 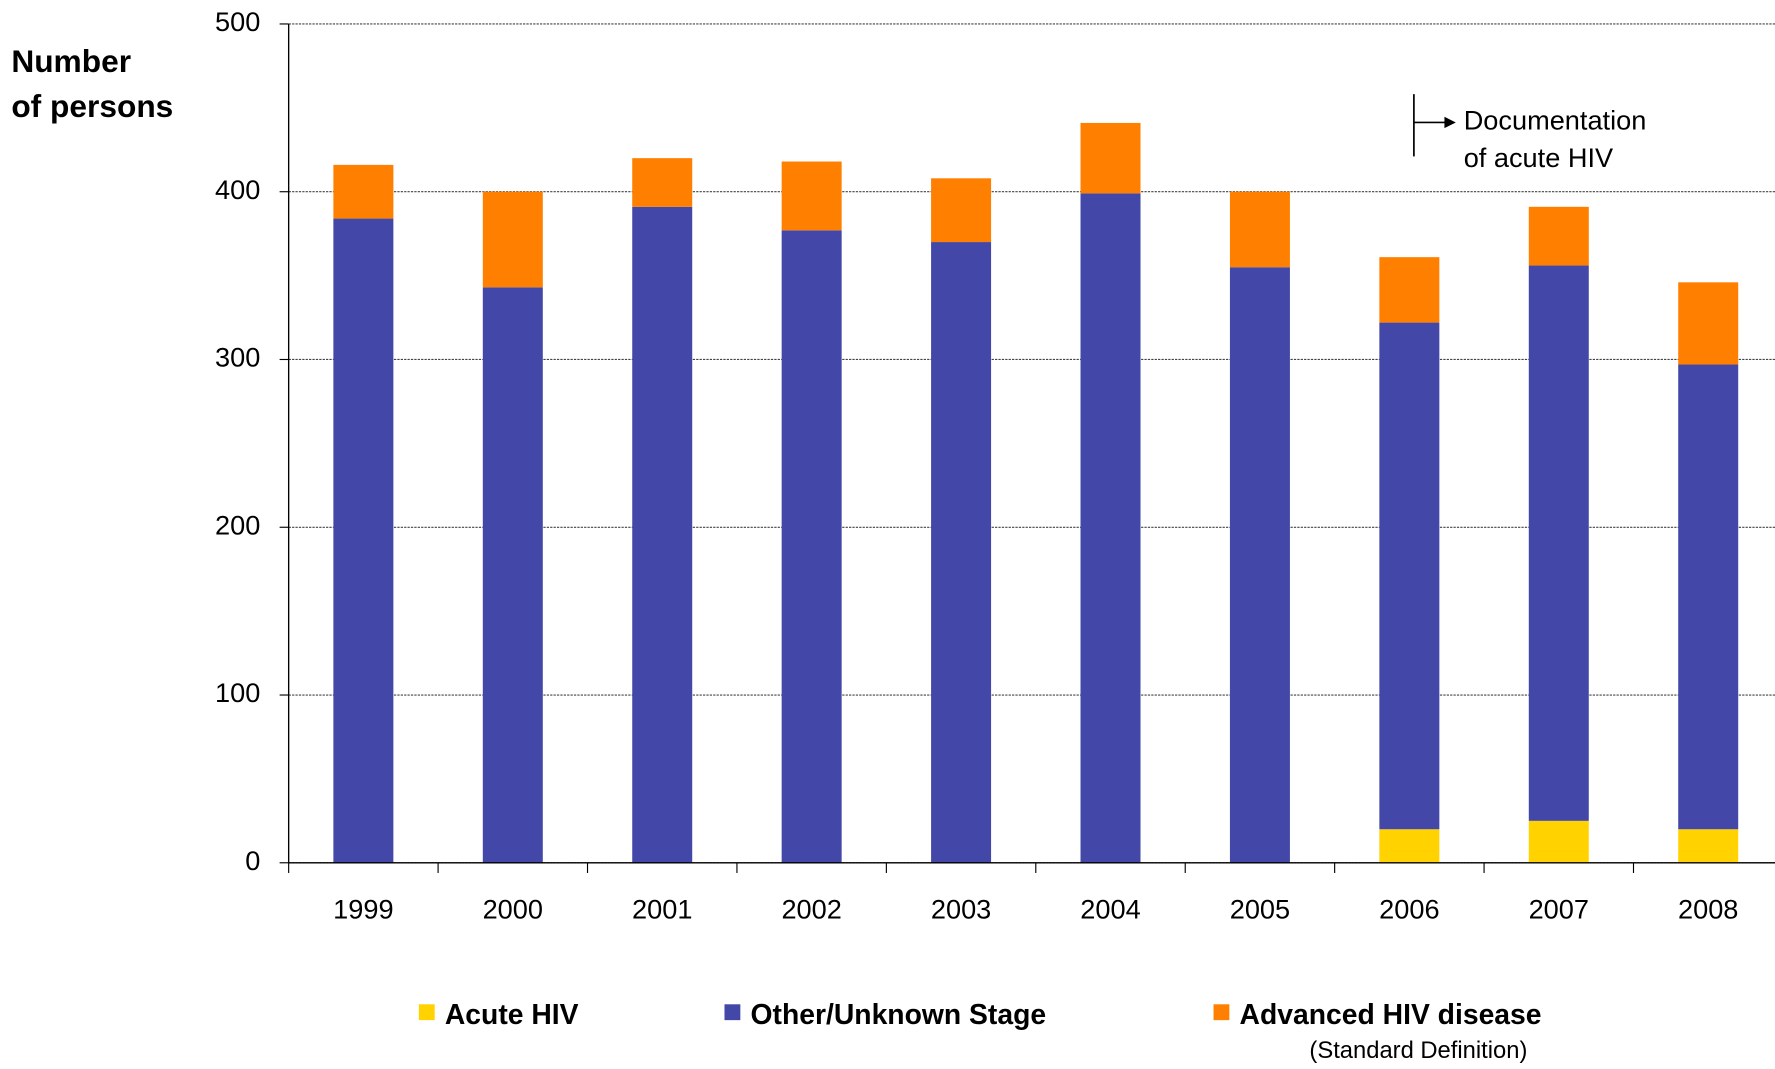 What do you see at coordinates (92, 106) in the screenshot?
I see `y-axis-label: of persons` at bounding box center [92, 106].